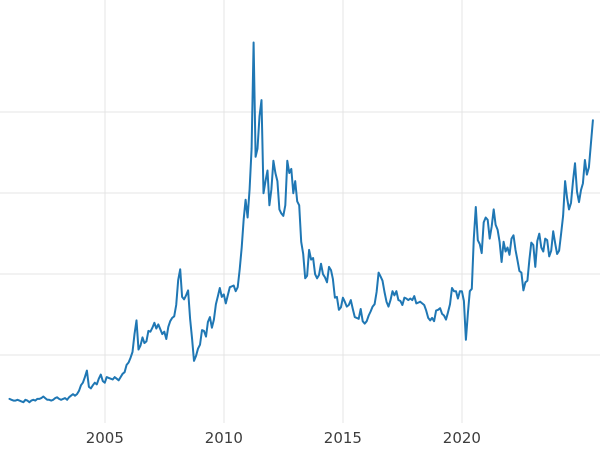 This screenshot has height=450, width=600. Describe the element at coordinates (462, 438) in the screenshot. I see `x-tick-label: 2020` at that location.